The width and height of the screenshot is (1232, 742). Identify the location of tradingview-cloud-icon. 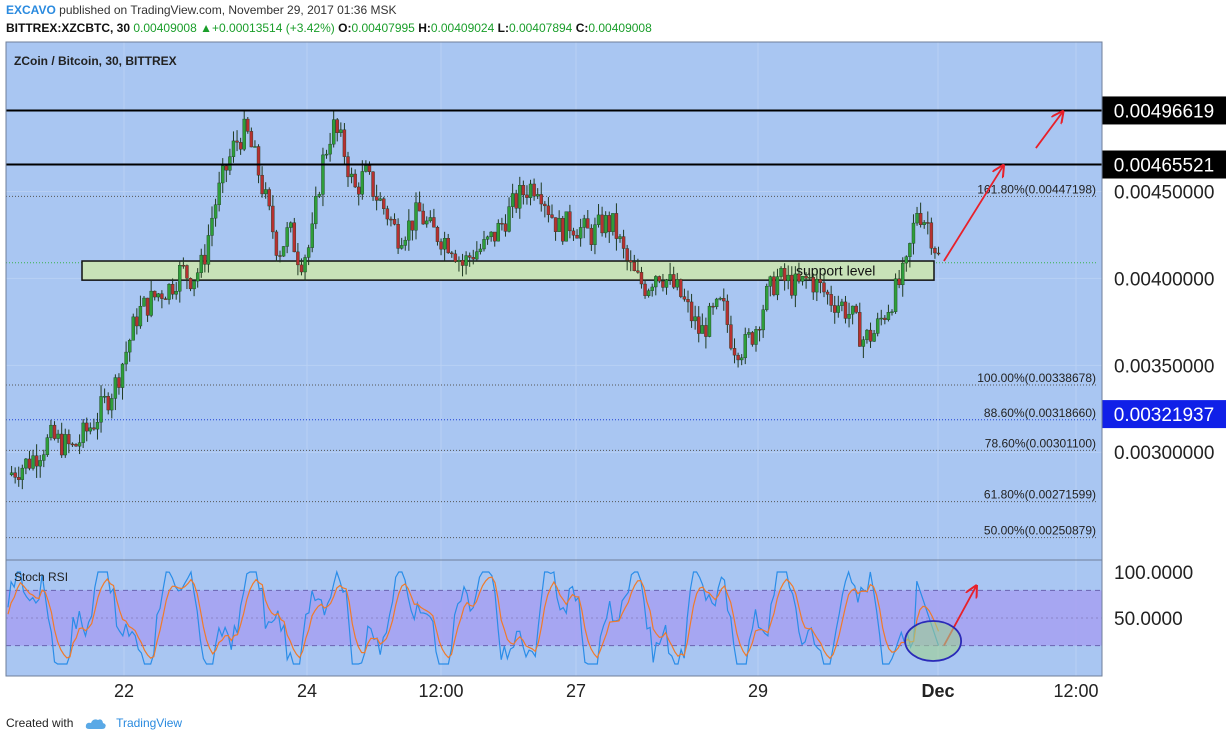
(96, 725).